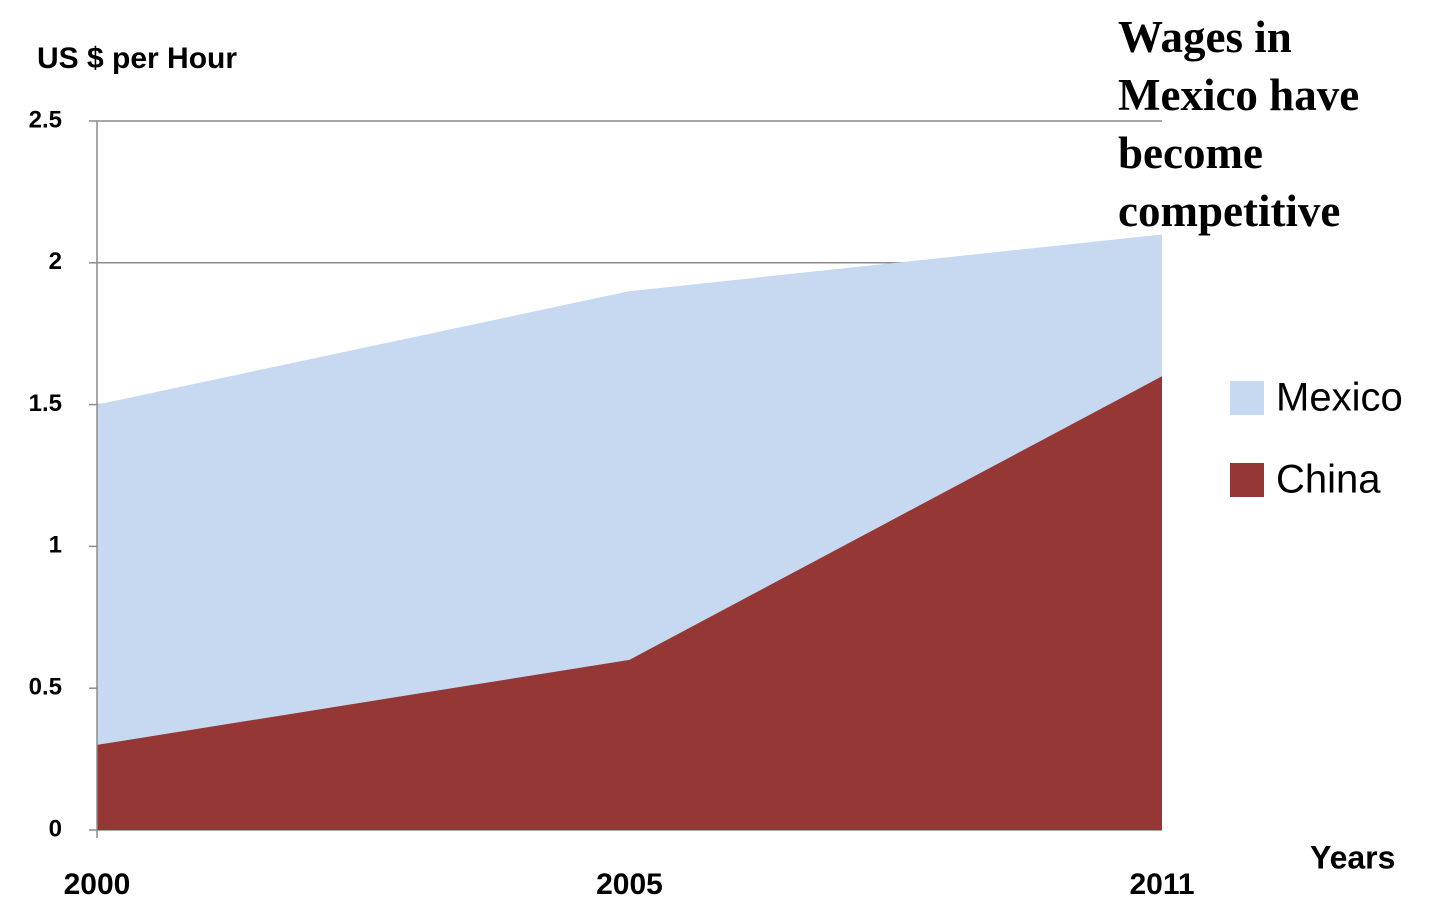 This screenshot has width=1437, height=904. I want to click on y-tick-label: 2, so click(55, 261).